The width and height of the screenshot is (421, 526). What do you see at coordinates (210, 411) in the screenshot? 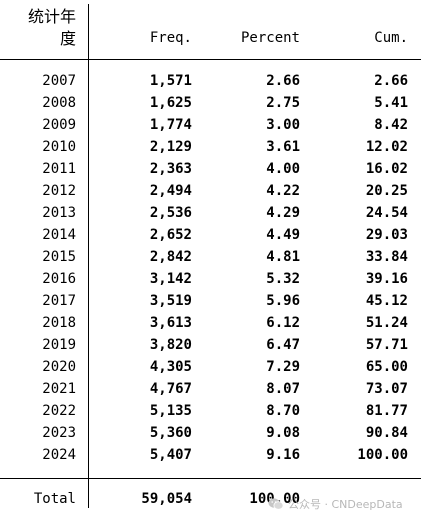
I see `table-row: 2022 5,135 8.70 81.77` at bounding box center [210, 411].